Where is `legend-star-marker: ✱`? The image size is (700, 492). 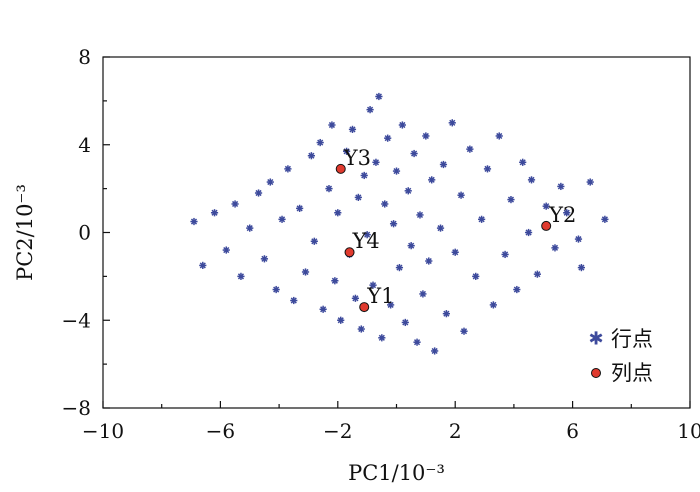 legend-star-marker: ✱ is located at coordinates (595, 339).